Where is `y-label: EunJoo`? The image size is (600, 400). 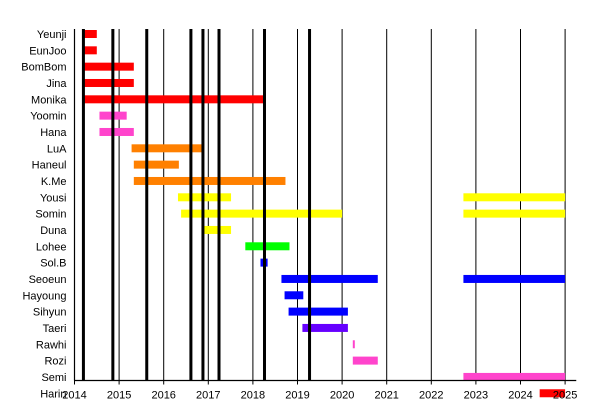 y-label: EunJoo is located at coordinates (47, 51).